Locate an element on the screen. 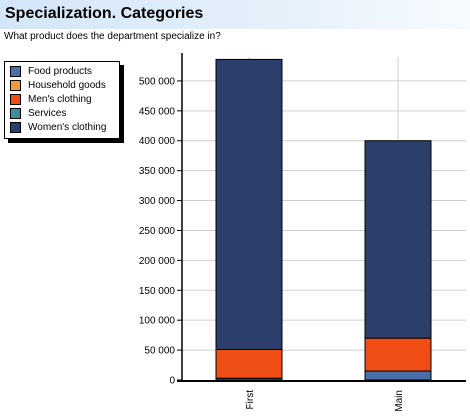 The image size is (470, 420). x-tick-label: Main is located at coordinates (399, 401).